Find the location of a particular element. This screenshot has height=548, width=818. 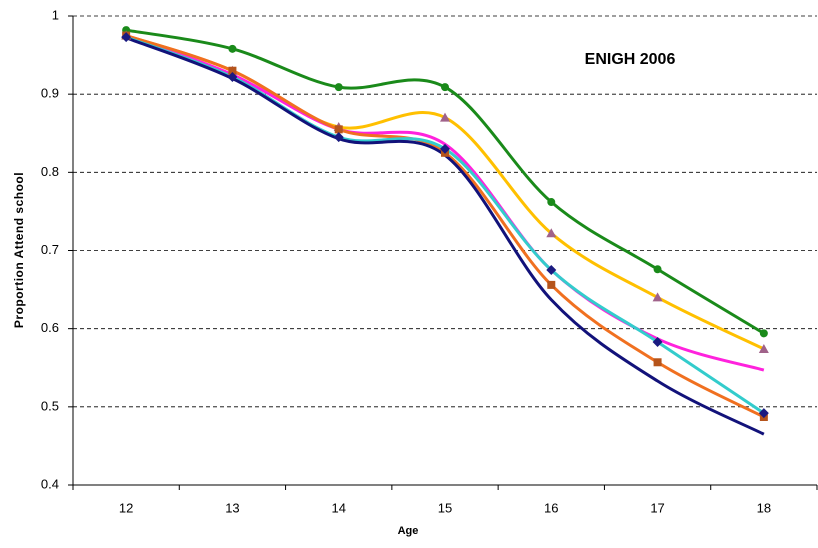

x-tick-label: 17 is located at coordinates (657, 507).